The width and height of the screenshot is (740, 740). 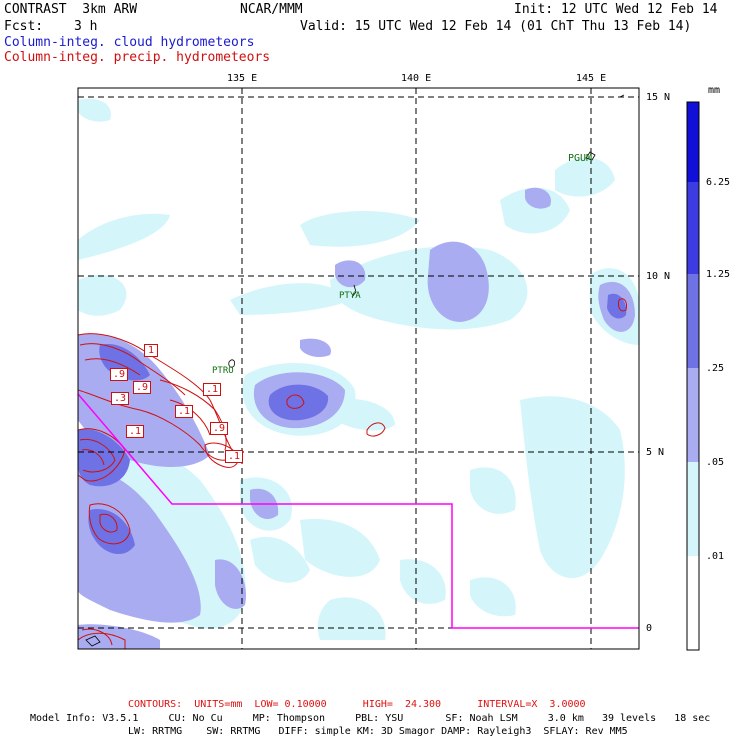 I want to click on colorbar-level: 1.25, so click(x=718, y=274).